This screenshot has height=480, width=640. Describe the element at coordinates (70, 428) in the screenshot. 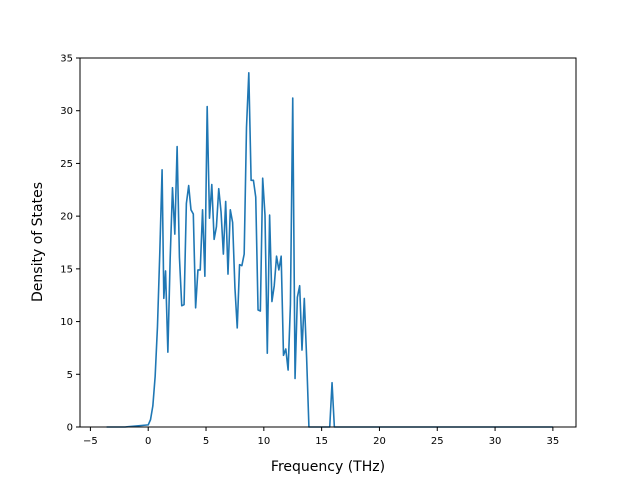

I see `y-tick-label: 0` at that location.